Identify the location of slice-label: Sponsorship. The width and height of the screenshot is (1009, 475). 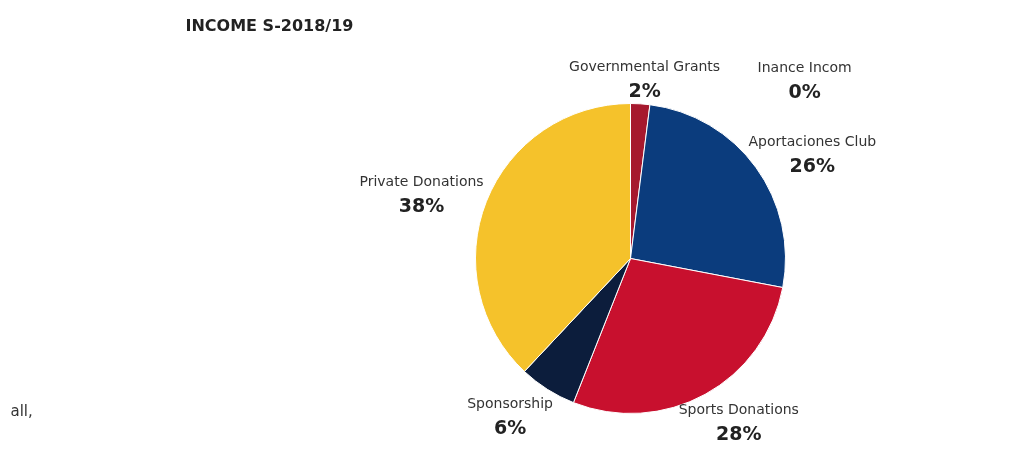
(510, 402).